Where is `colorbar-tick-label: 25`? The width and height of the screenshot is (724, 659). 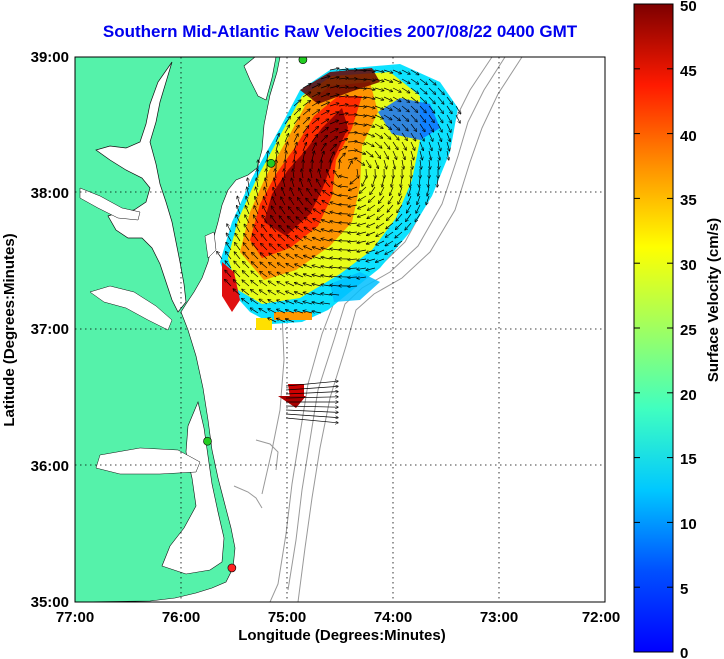 colorbar-tick-label: 25 is located at coordinates (688, 330).